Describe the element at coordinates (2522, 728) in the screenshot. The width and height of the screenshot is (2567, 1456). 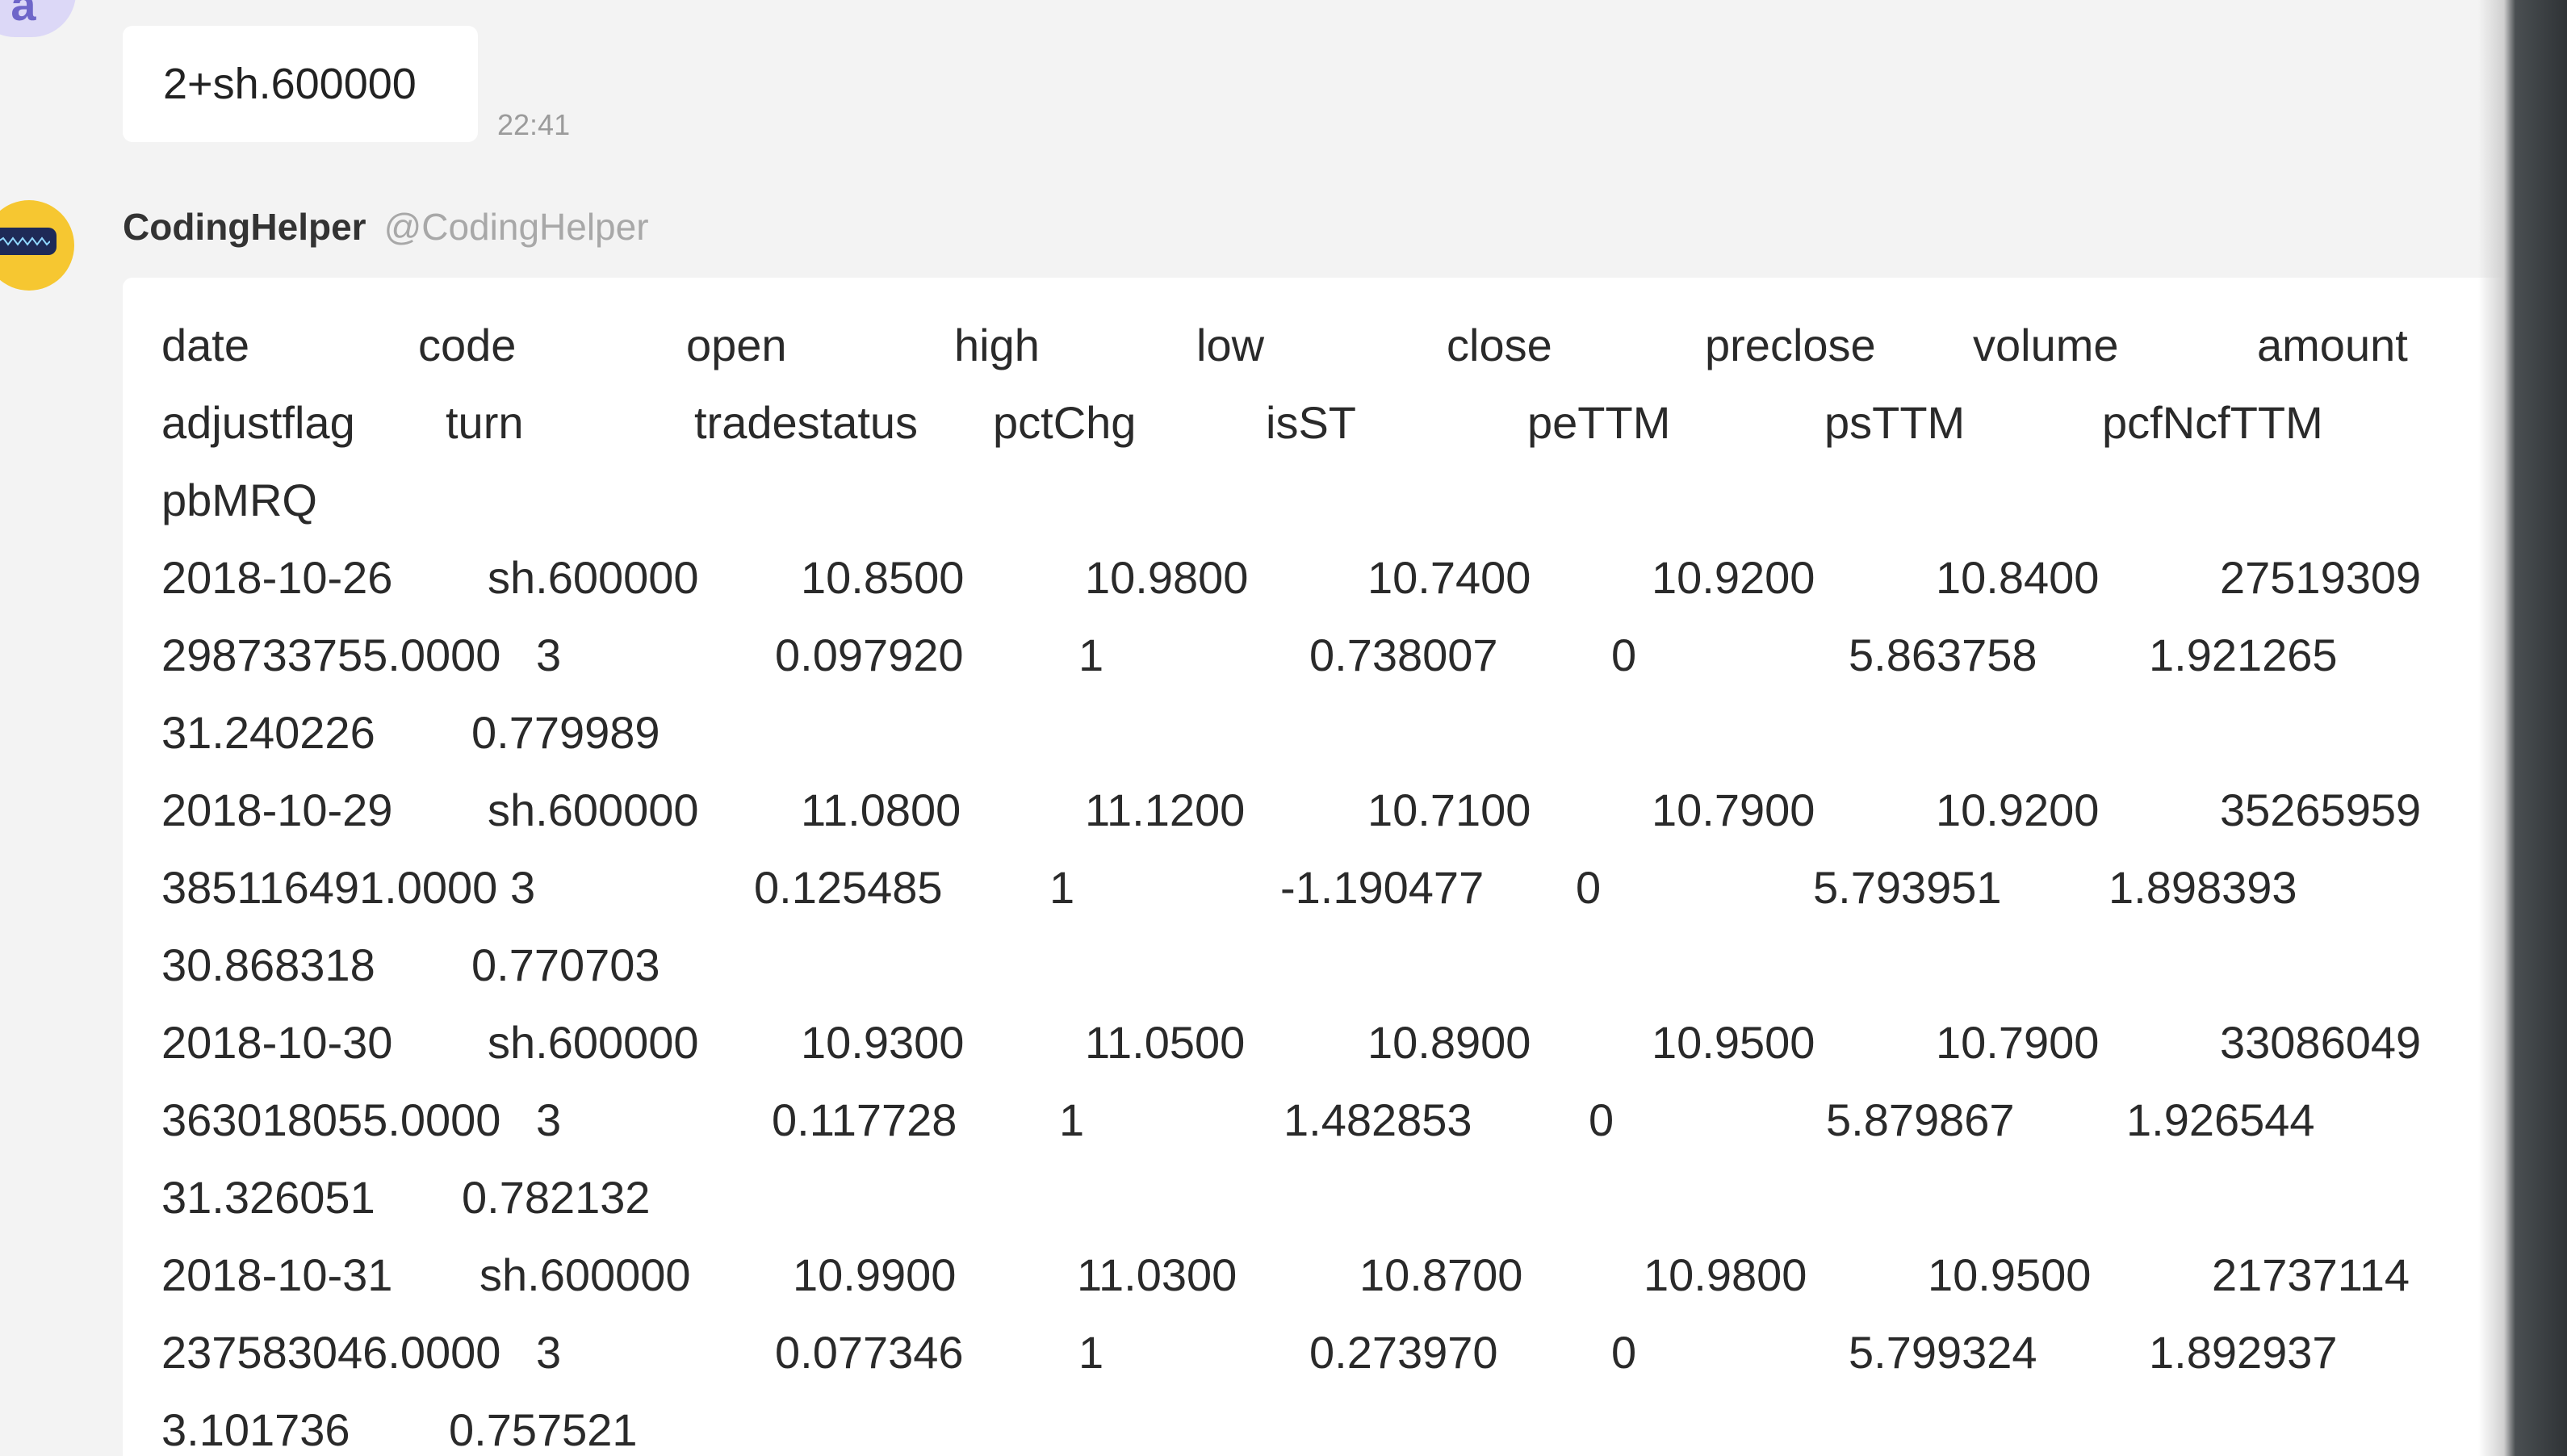
I see `window-edge` at that location.